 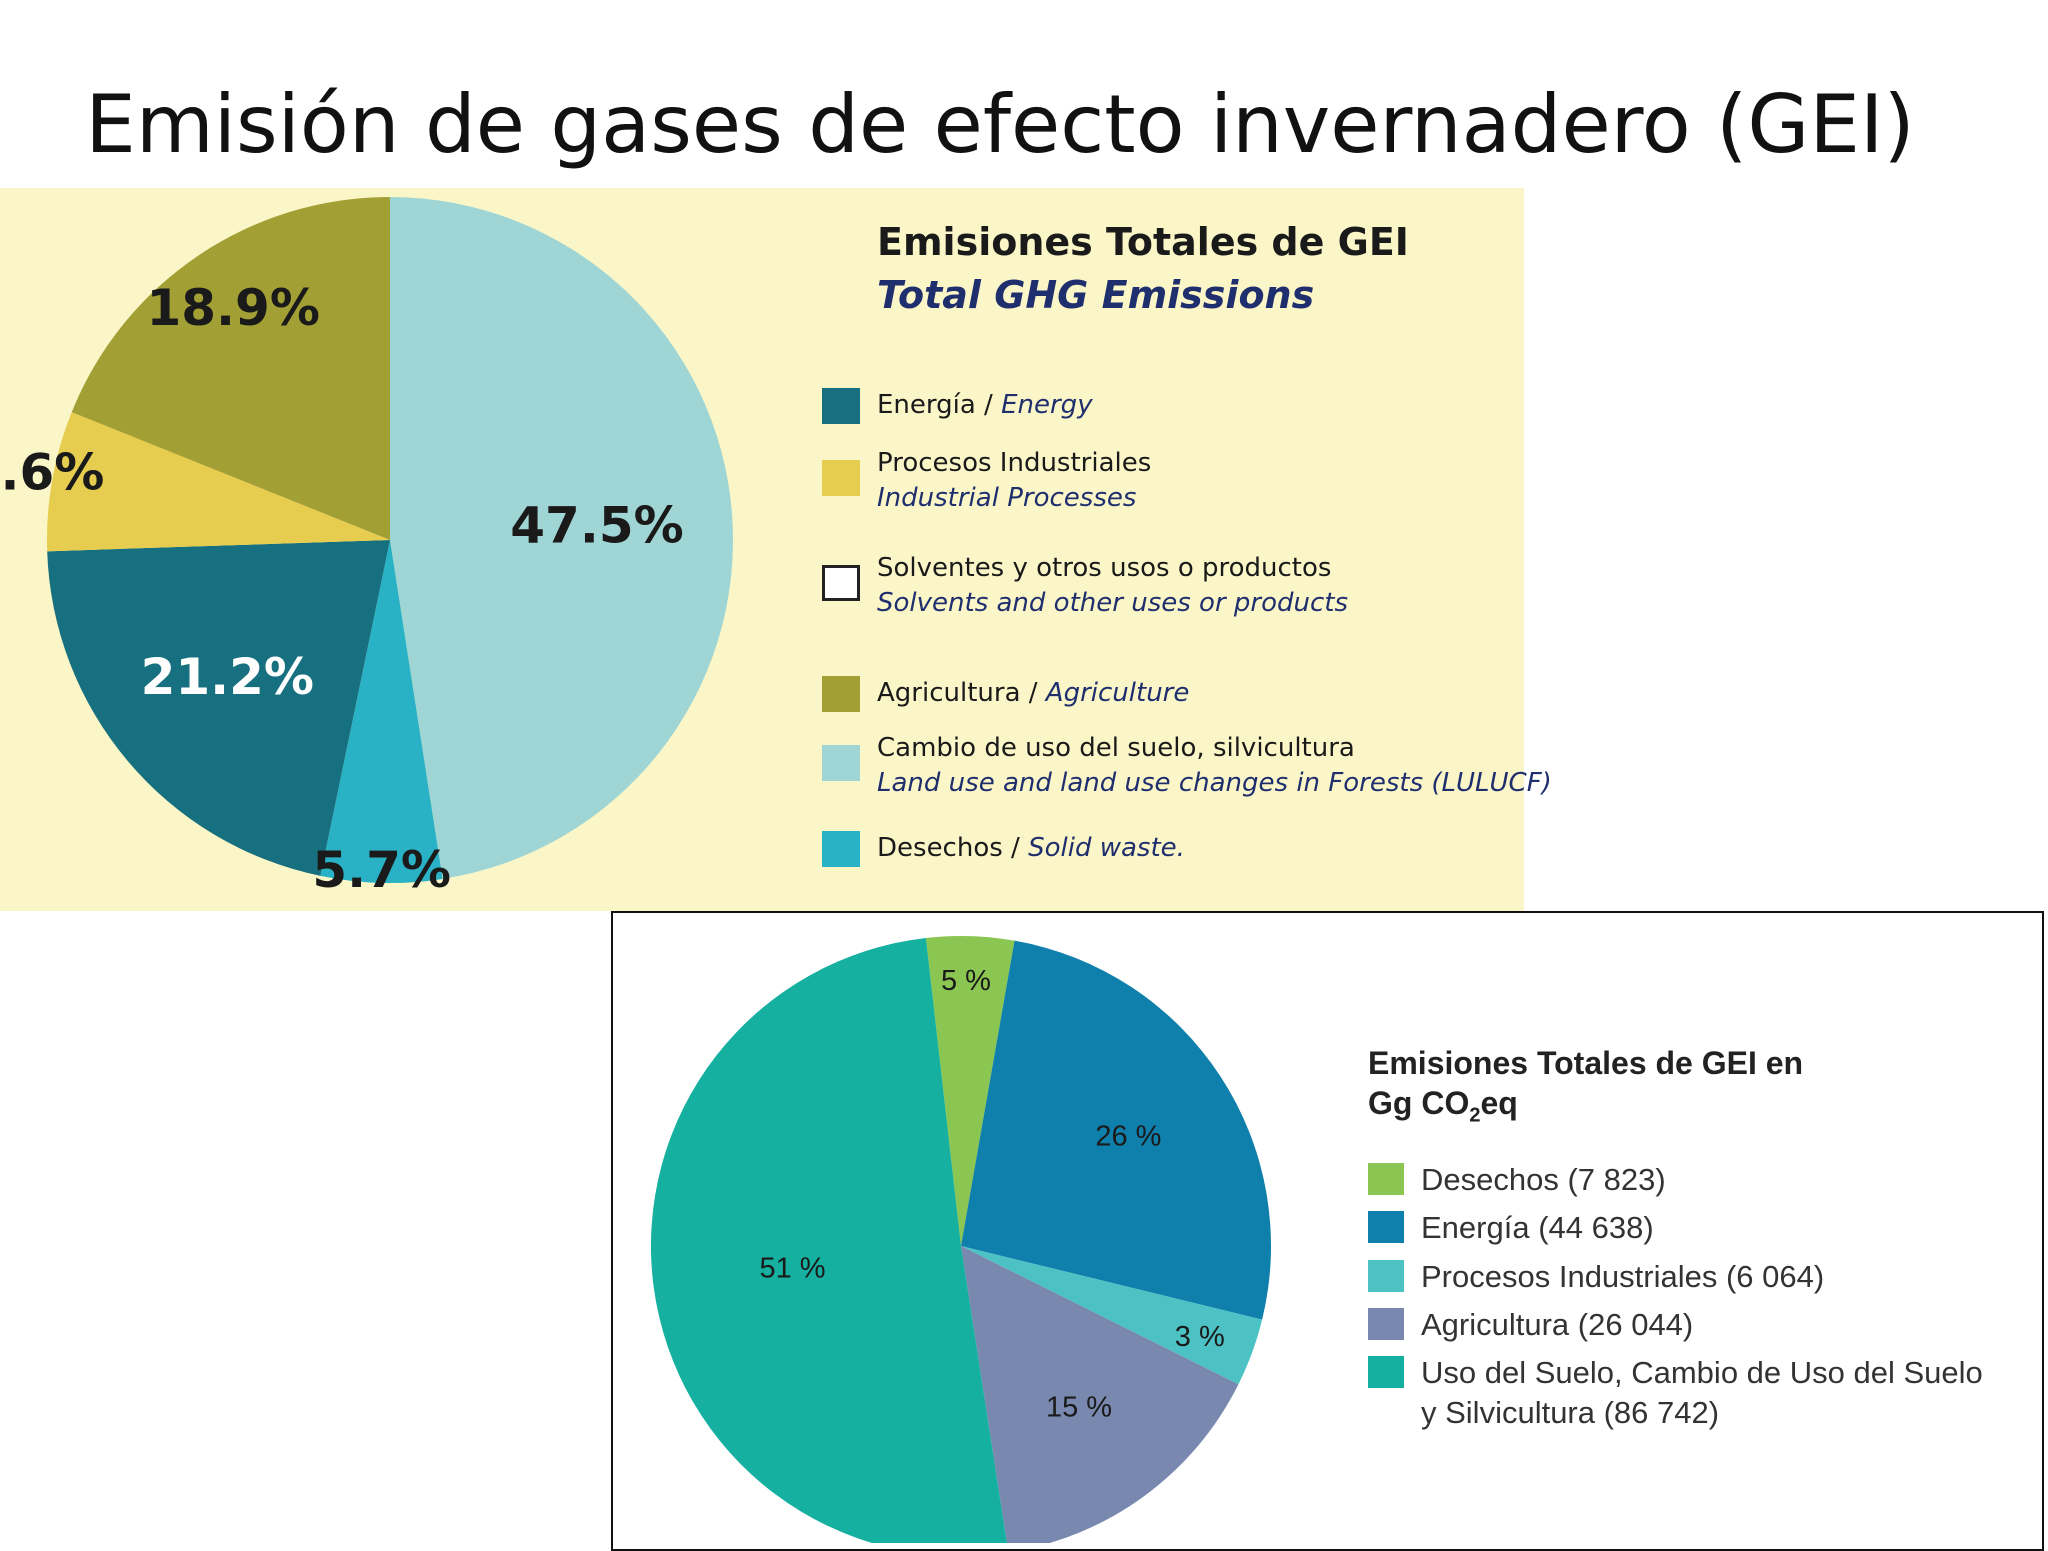 What do you see at coordinates (792, 1269) in the screenshot?
I see `slice-data-label: 51 %` at bounding box center [792, 1269].